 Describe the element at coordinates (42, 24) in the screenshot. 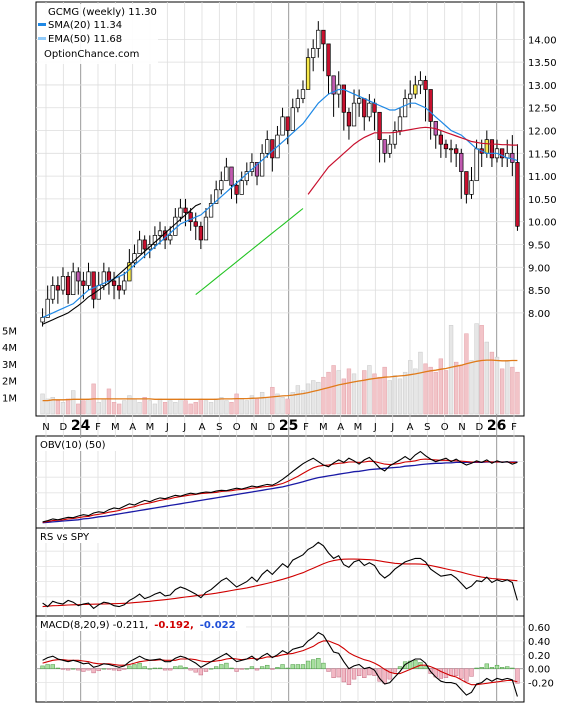

I see `legend-sma-swatch` at that location.